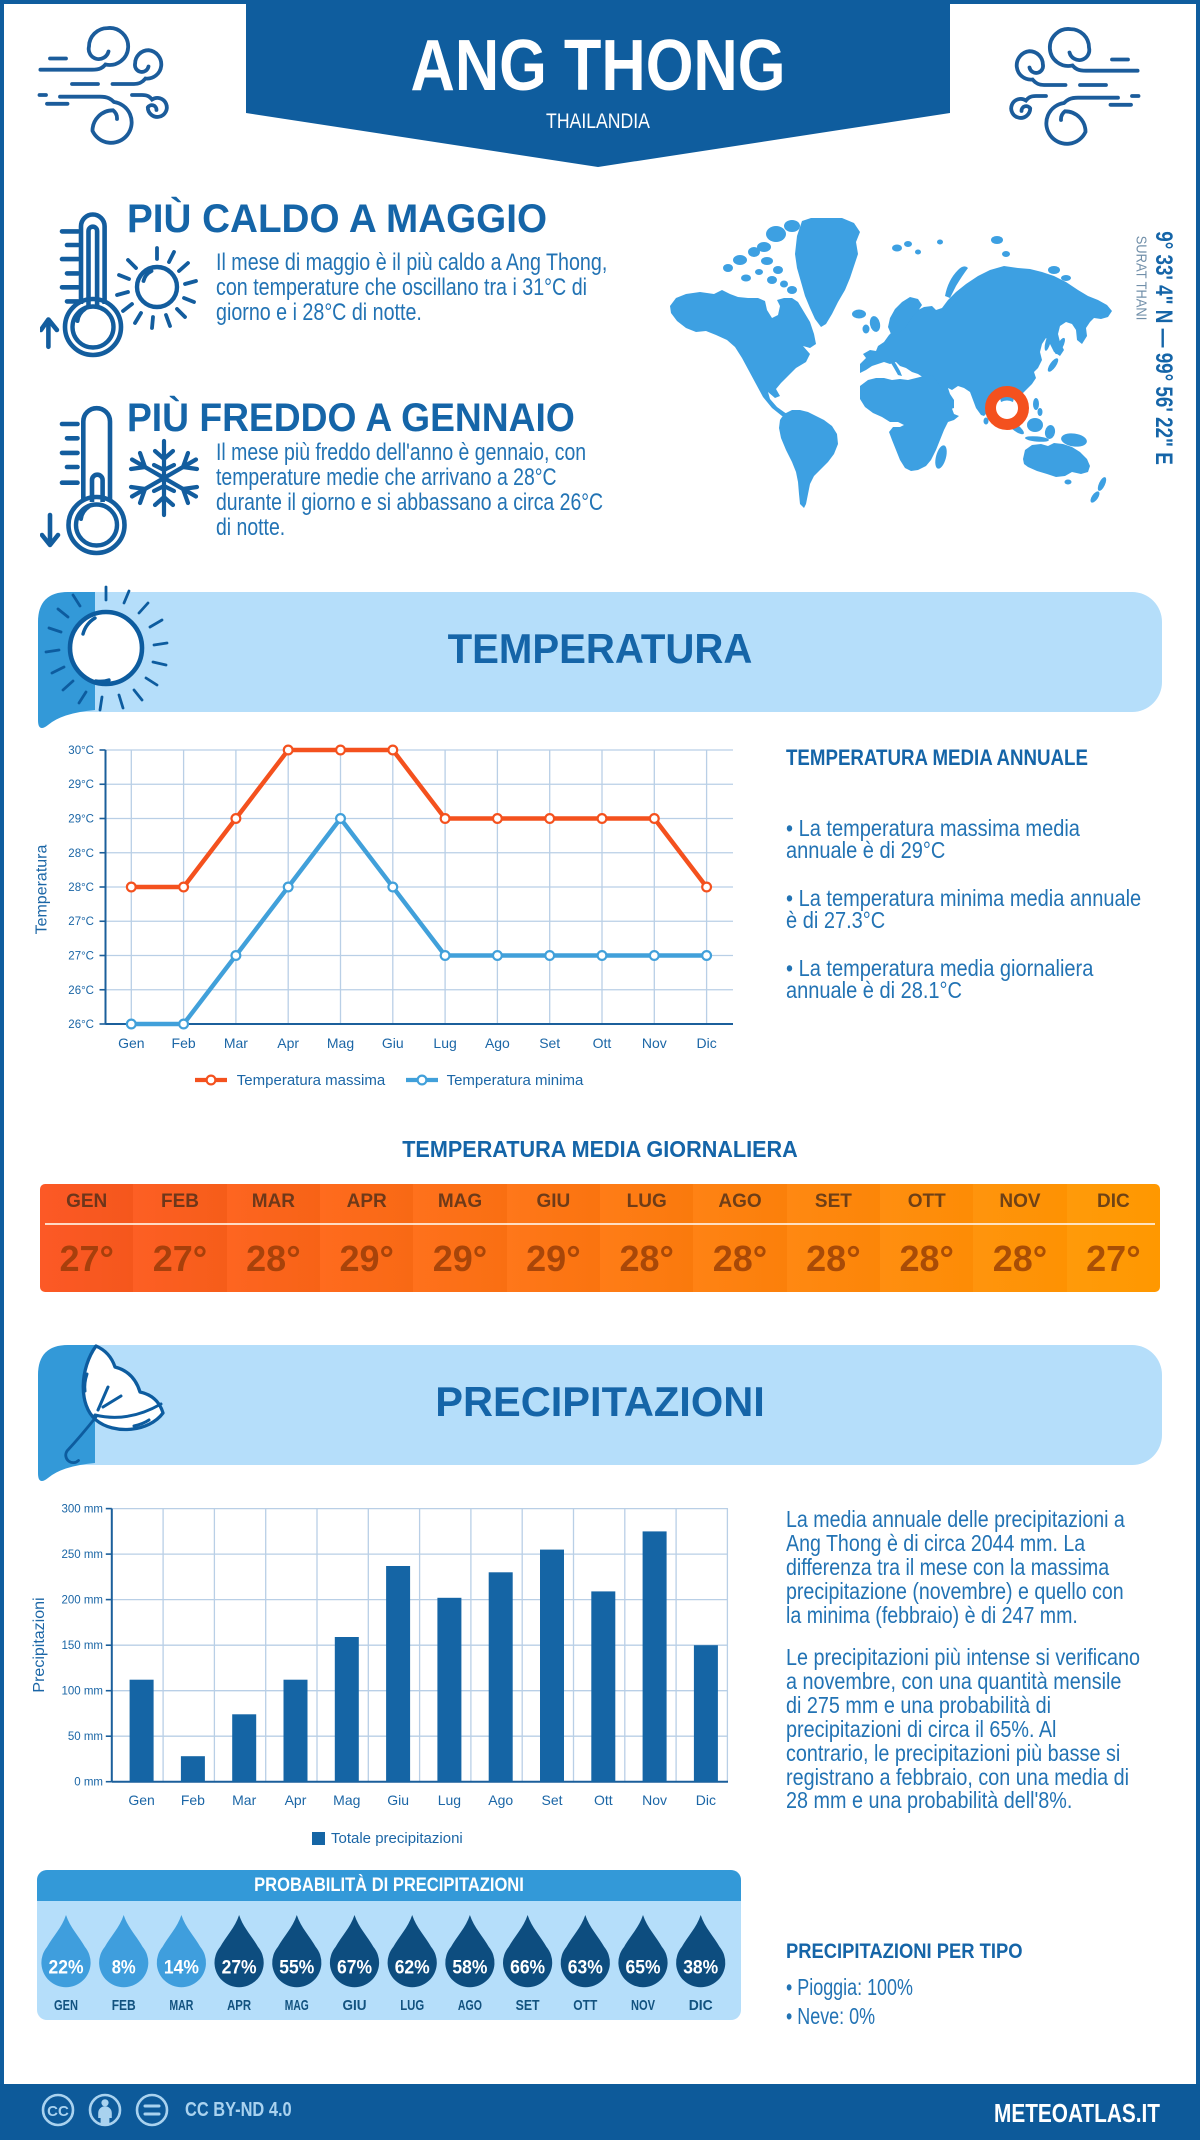 The height and width of the screenshot is (2140, 1200). Describe the element at coordinates (297, 2005) in the screenshot. I see `svg-text: MAG` at that location.